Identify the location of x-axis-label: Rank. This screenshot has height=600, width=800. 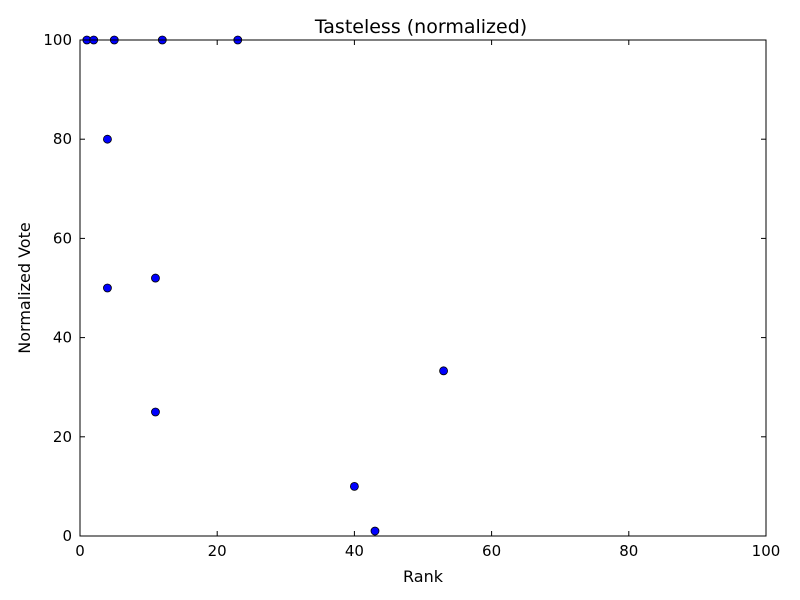
(423, 576).